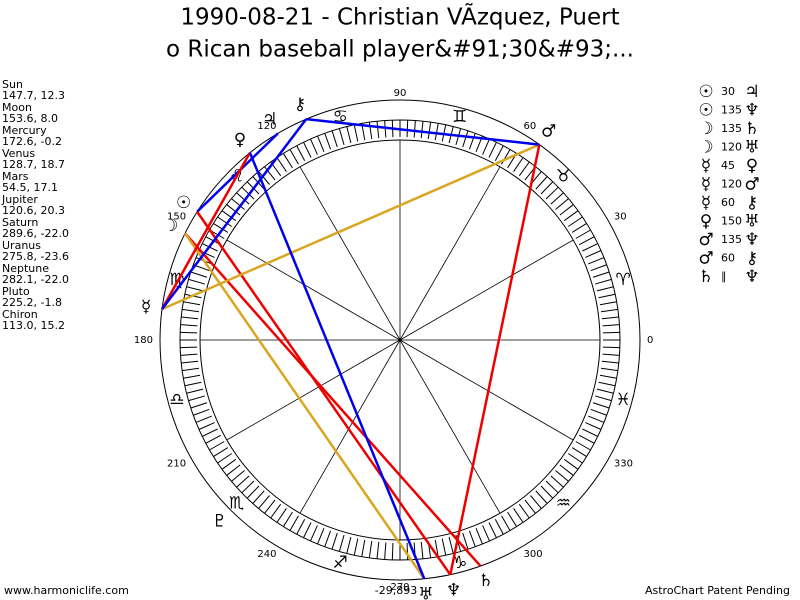 The image size is (800, 600). What do you see at coordinates (16, 291) in the screenshot?
I see `planet-name: Pluto` at bounding box center [16, 291].